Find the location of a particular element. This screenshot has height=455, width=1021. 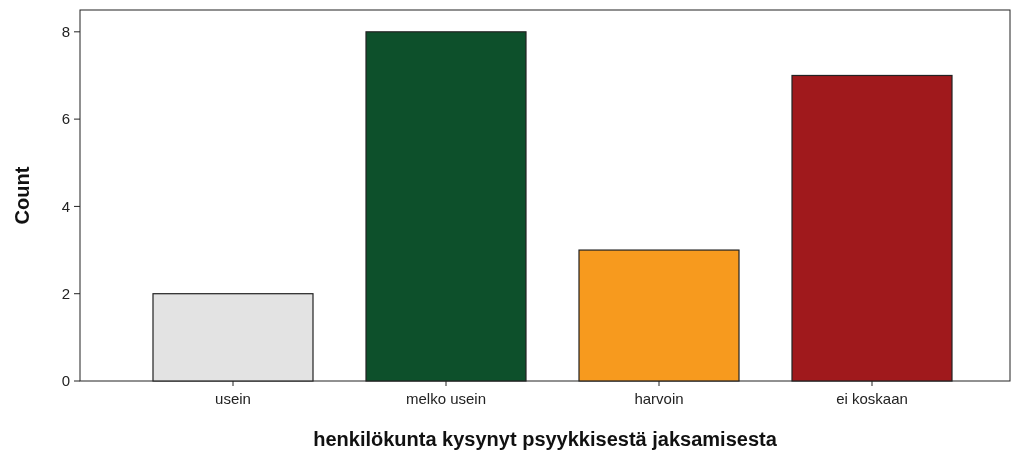

y-tick-label: 0 is located at coordinates (65, 381).